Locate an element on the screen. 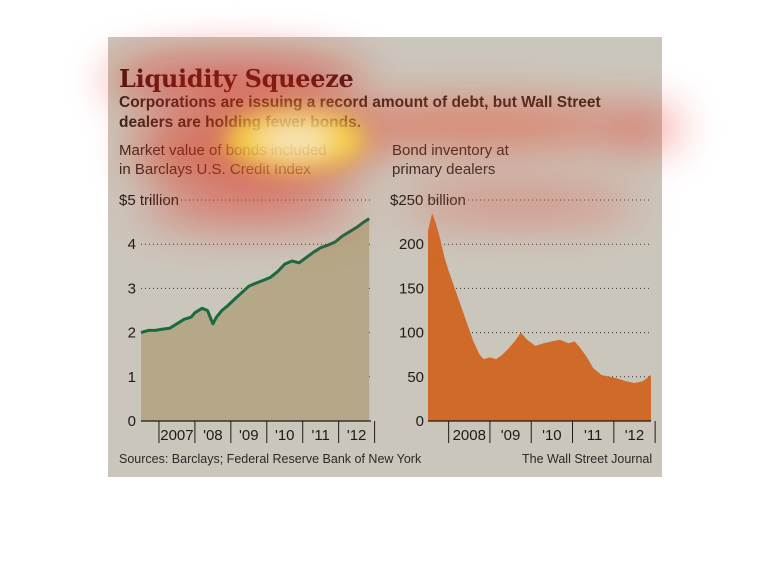 This screenshot has width=770, height=572. x-tick-label: 2008 is located at coordinates (469, 435).